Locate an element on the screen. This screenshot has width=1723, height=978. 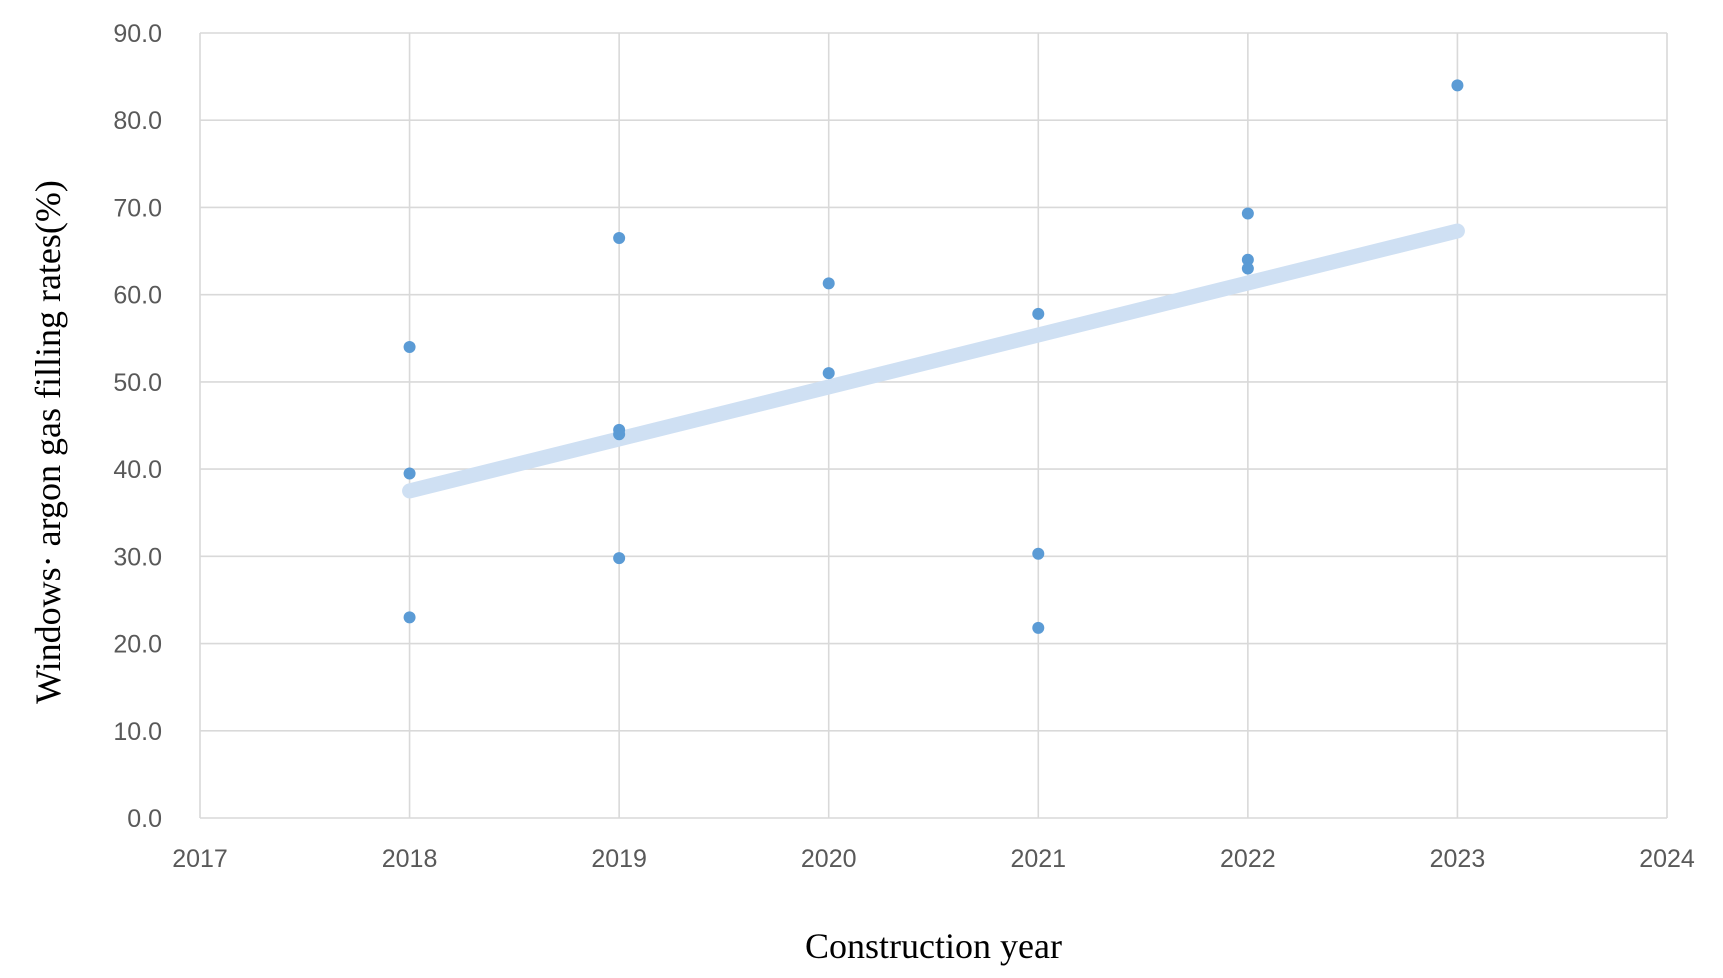
y-axis-title: Windows· argon gas filling rates(%) is located at coordinates (48, 442).